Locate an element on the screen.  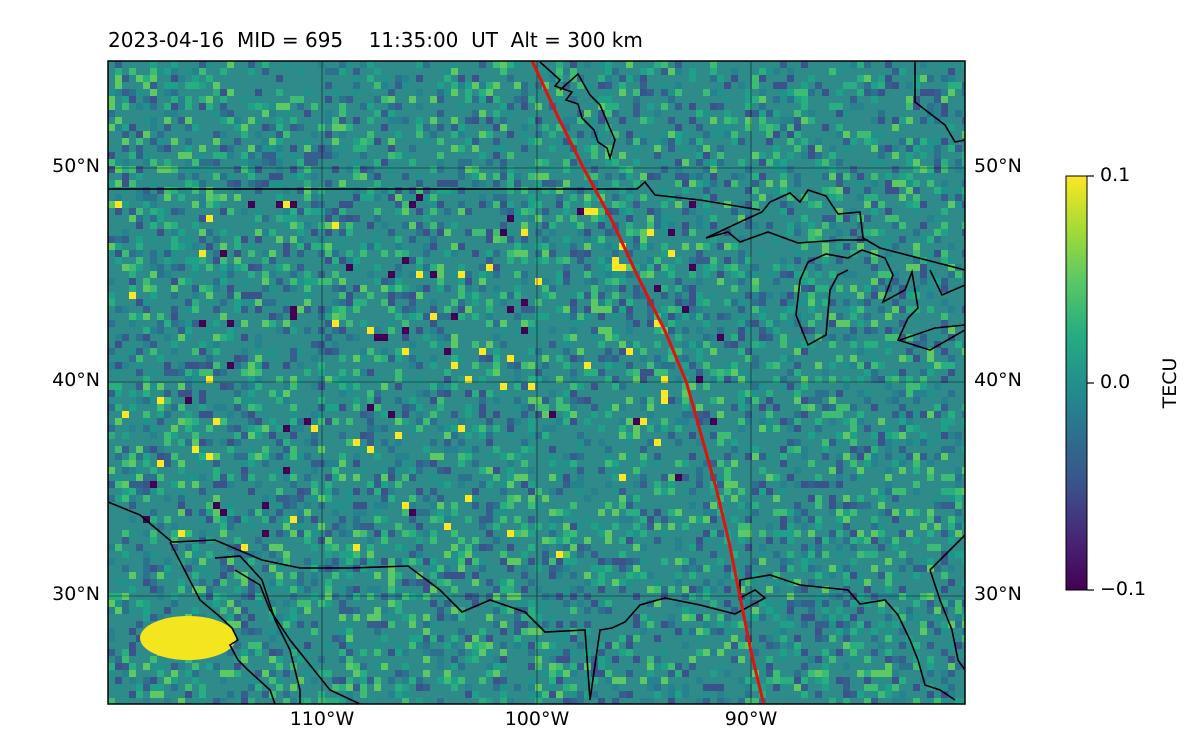
lat-label-left-30: 30°N is located at coordinates (76, 594).